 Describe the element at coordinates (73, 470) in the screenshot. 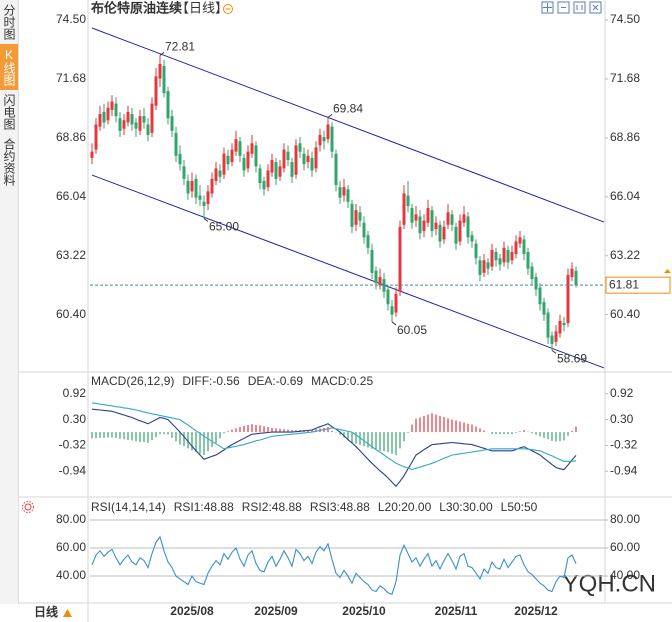

I see `y-tick-label: -0.94` at that location.